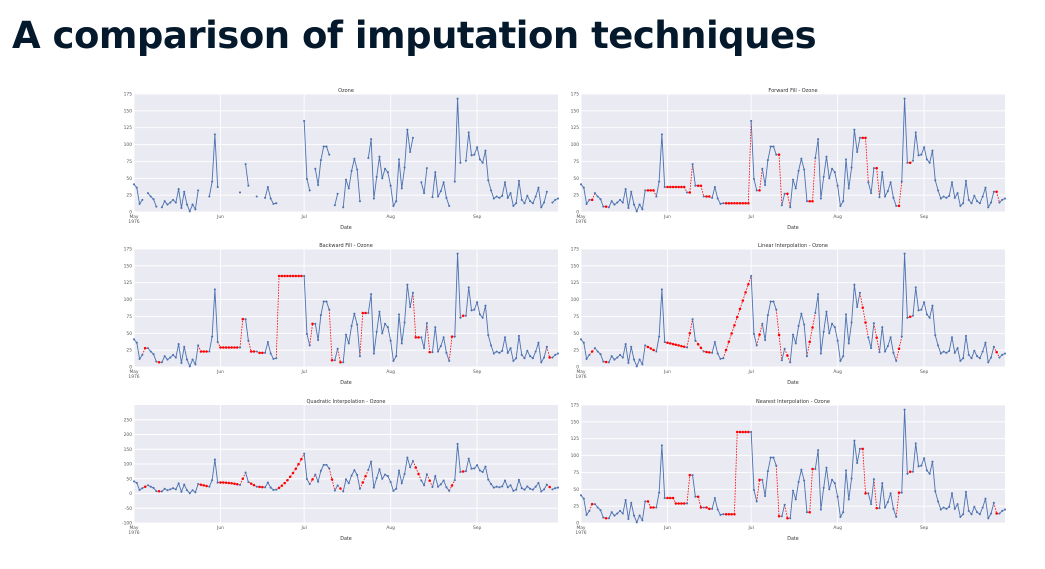 Image resolution: width=1045 pixels, height=569 pixels. I want to click on x-tick-label: Aug, so click(390, 372).